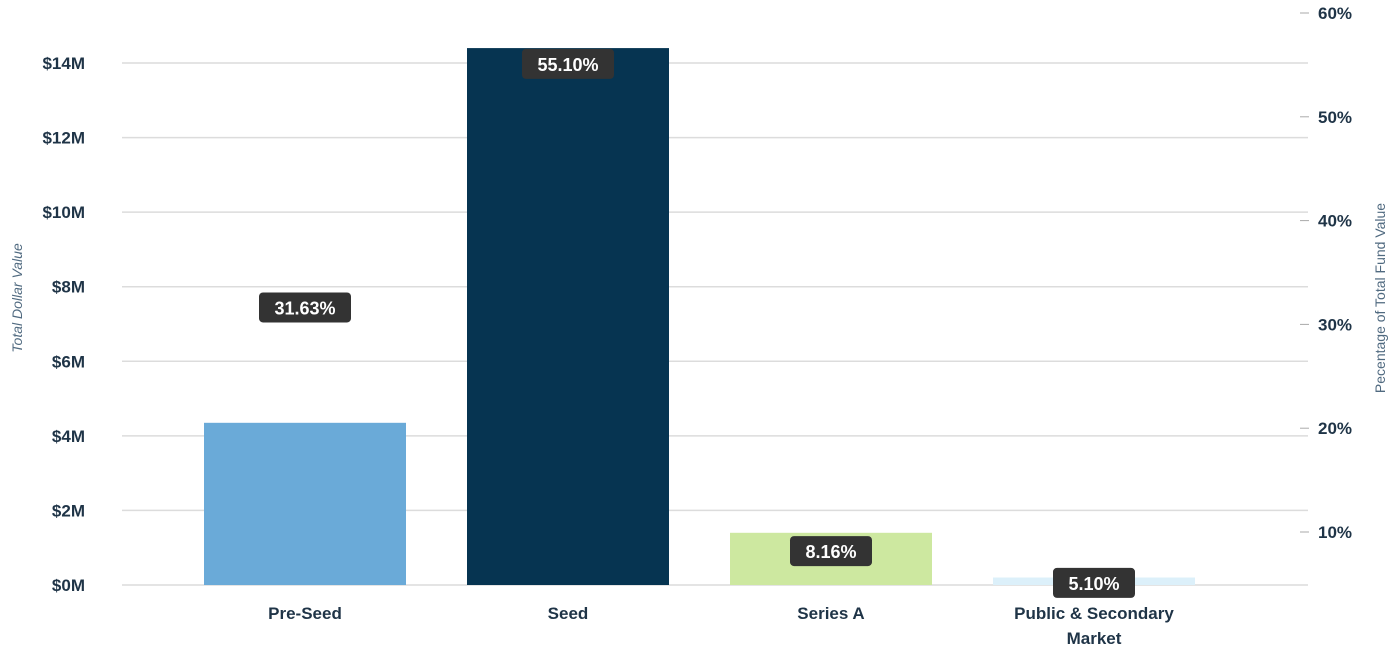 The image size is (1400, 649). What do you see at coordinates (1335, 428) in the screenshot?
I see `y2-tick-label: 20%` at bounding box center [1335, 428].